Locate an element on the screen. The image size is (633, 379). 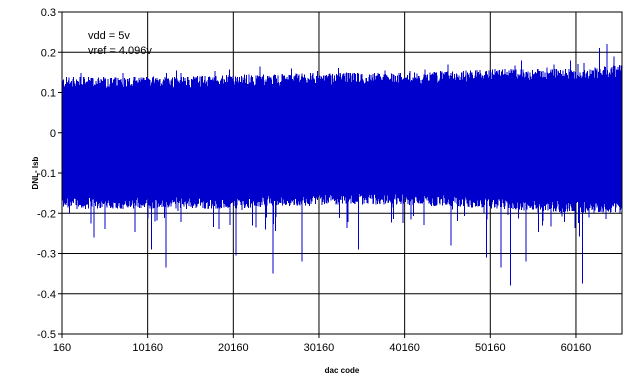
y-axis-ticks: 0.3 0.2 0.1 0 -0.1 -0.2 -0.3 -0.4 -0.5 is located at coordinates (49, 174).